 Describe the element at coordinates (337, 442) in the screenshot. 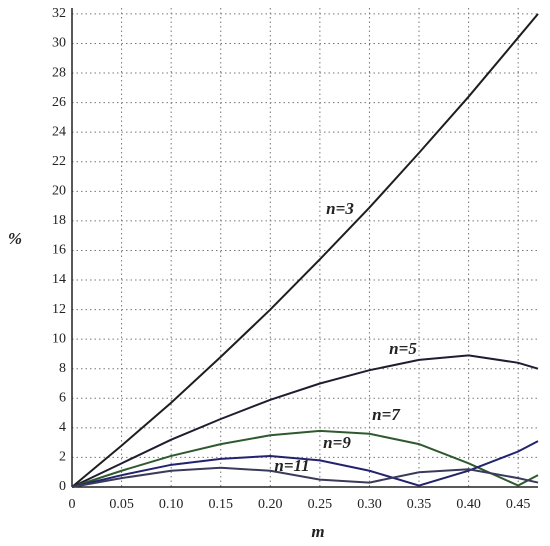

I see `series-label: n=9` at that location.